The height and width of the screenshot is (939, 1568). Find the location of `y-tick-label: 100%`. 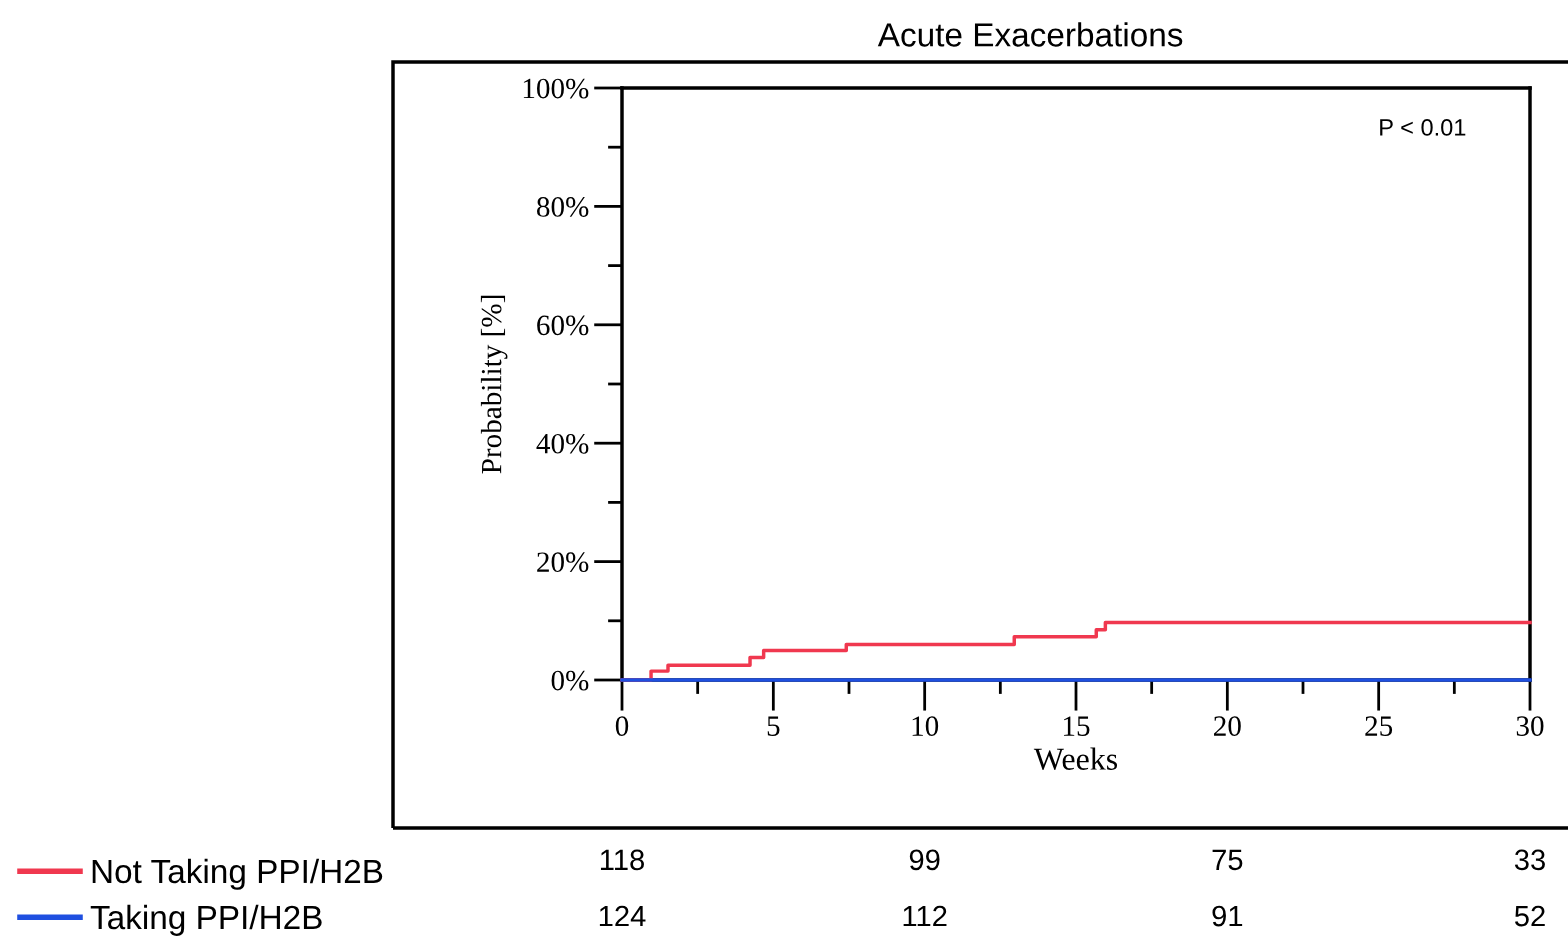

y-tick-label: 100% is located at coordinates (556, 88).